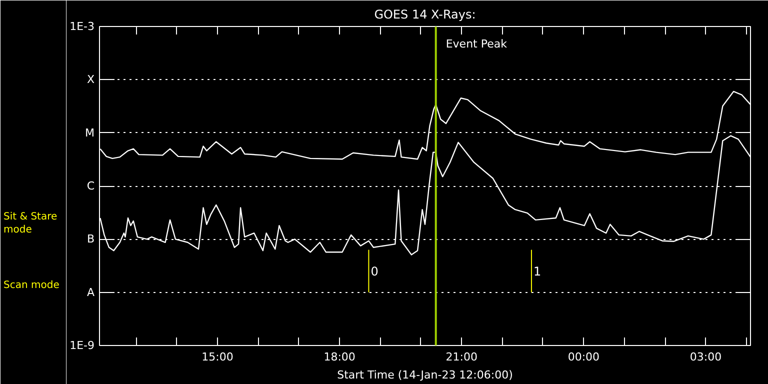  Describe the element at coordinates (425, 15) in the screenshot. I see `chart-title: GOES 14 X-Rays:` at that location.